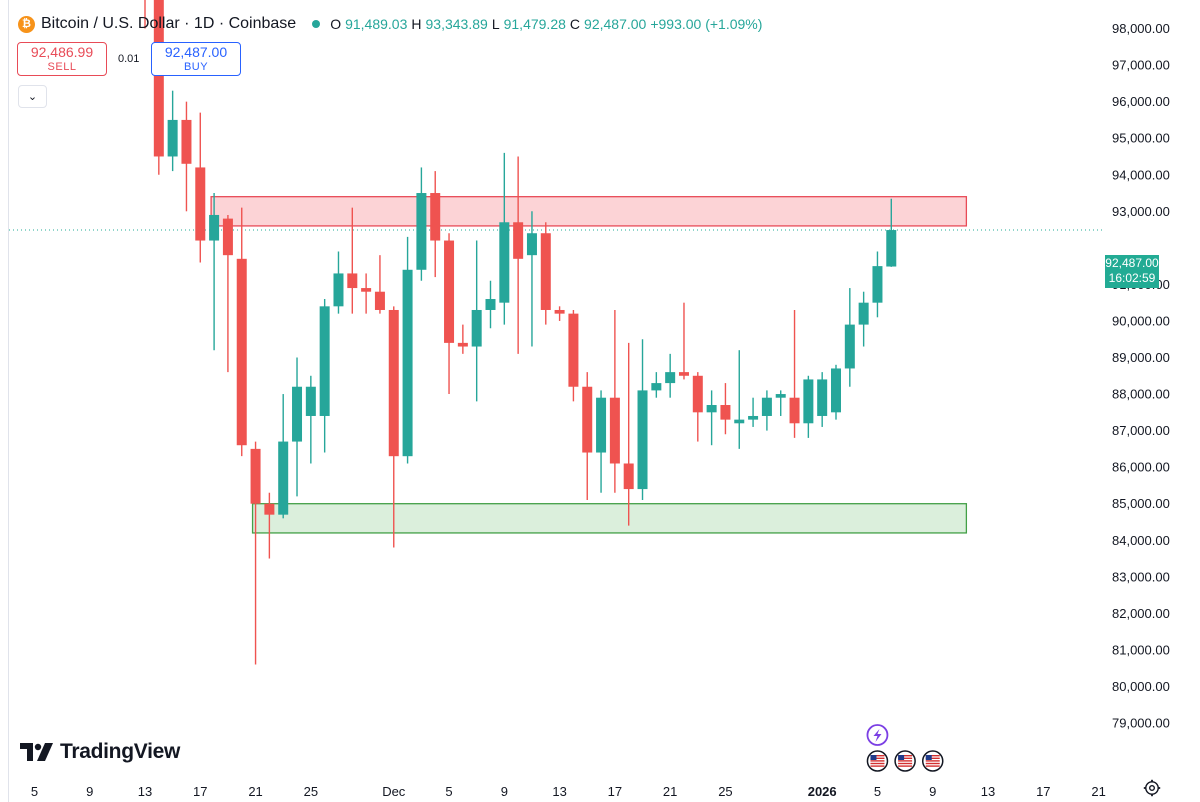 This screenshot has width=1200, height=802. I want to click on buy-button: 92,487.00 BUY, so click(196, 59).